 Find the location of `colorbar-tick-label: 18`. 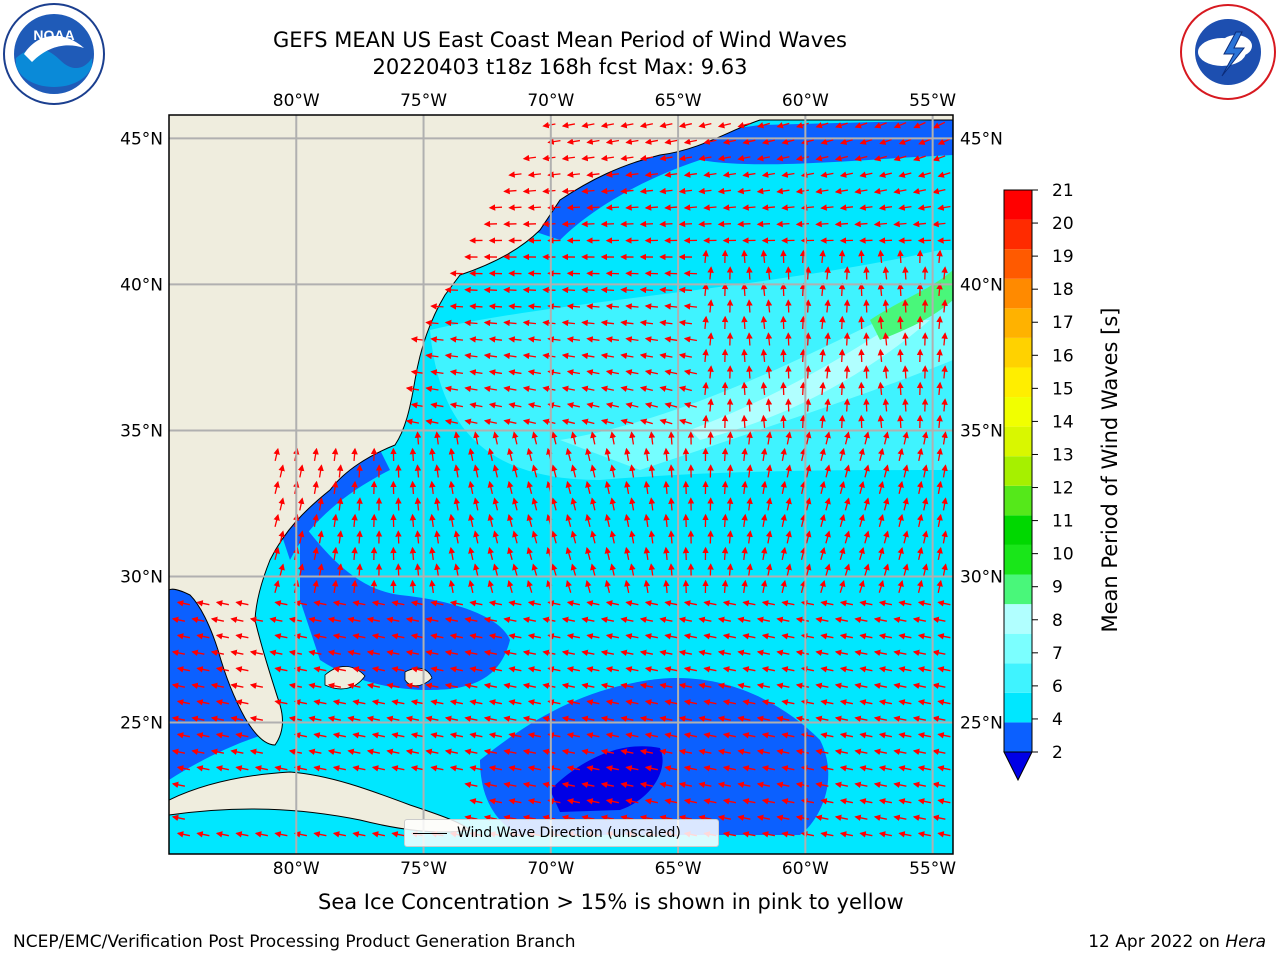

colorbar-tick-label: 18 is located at coordinates (1063, 290).